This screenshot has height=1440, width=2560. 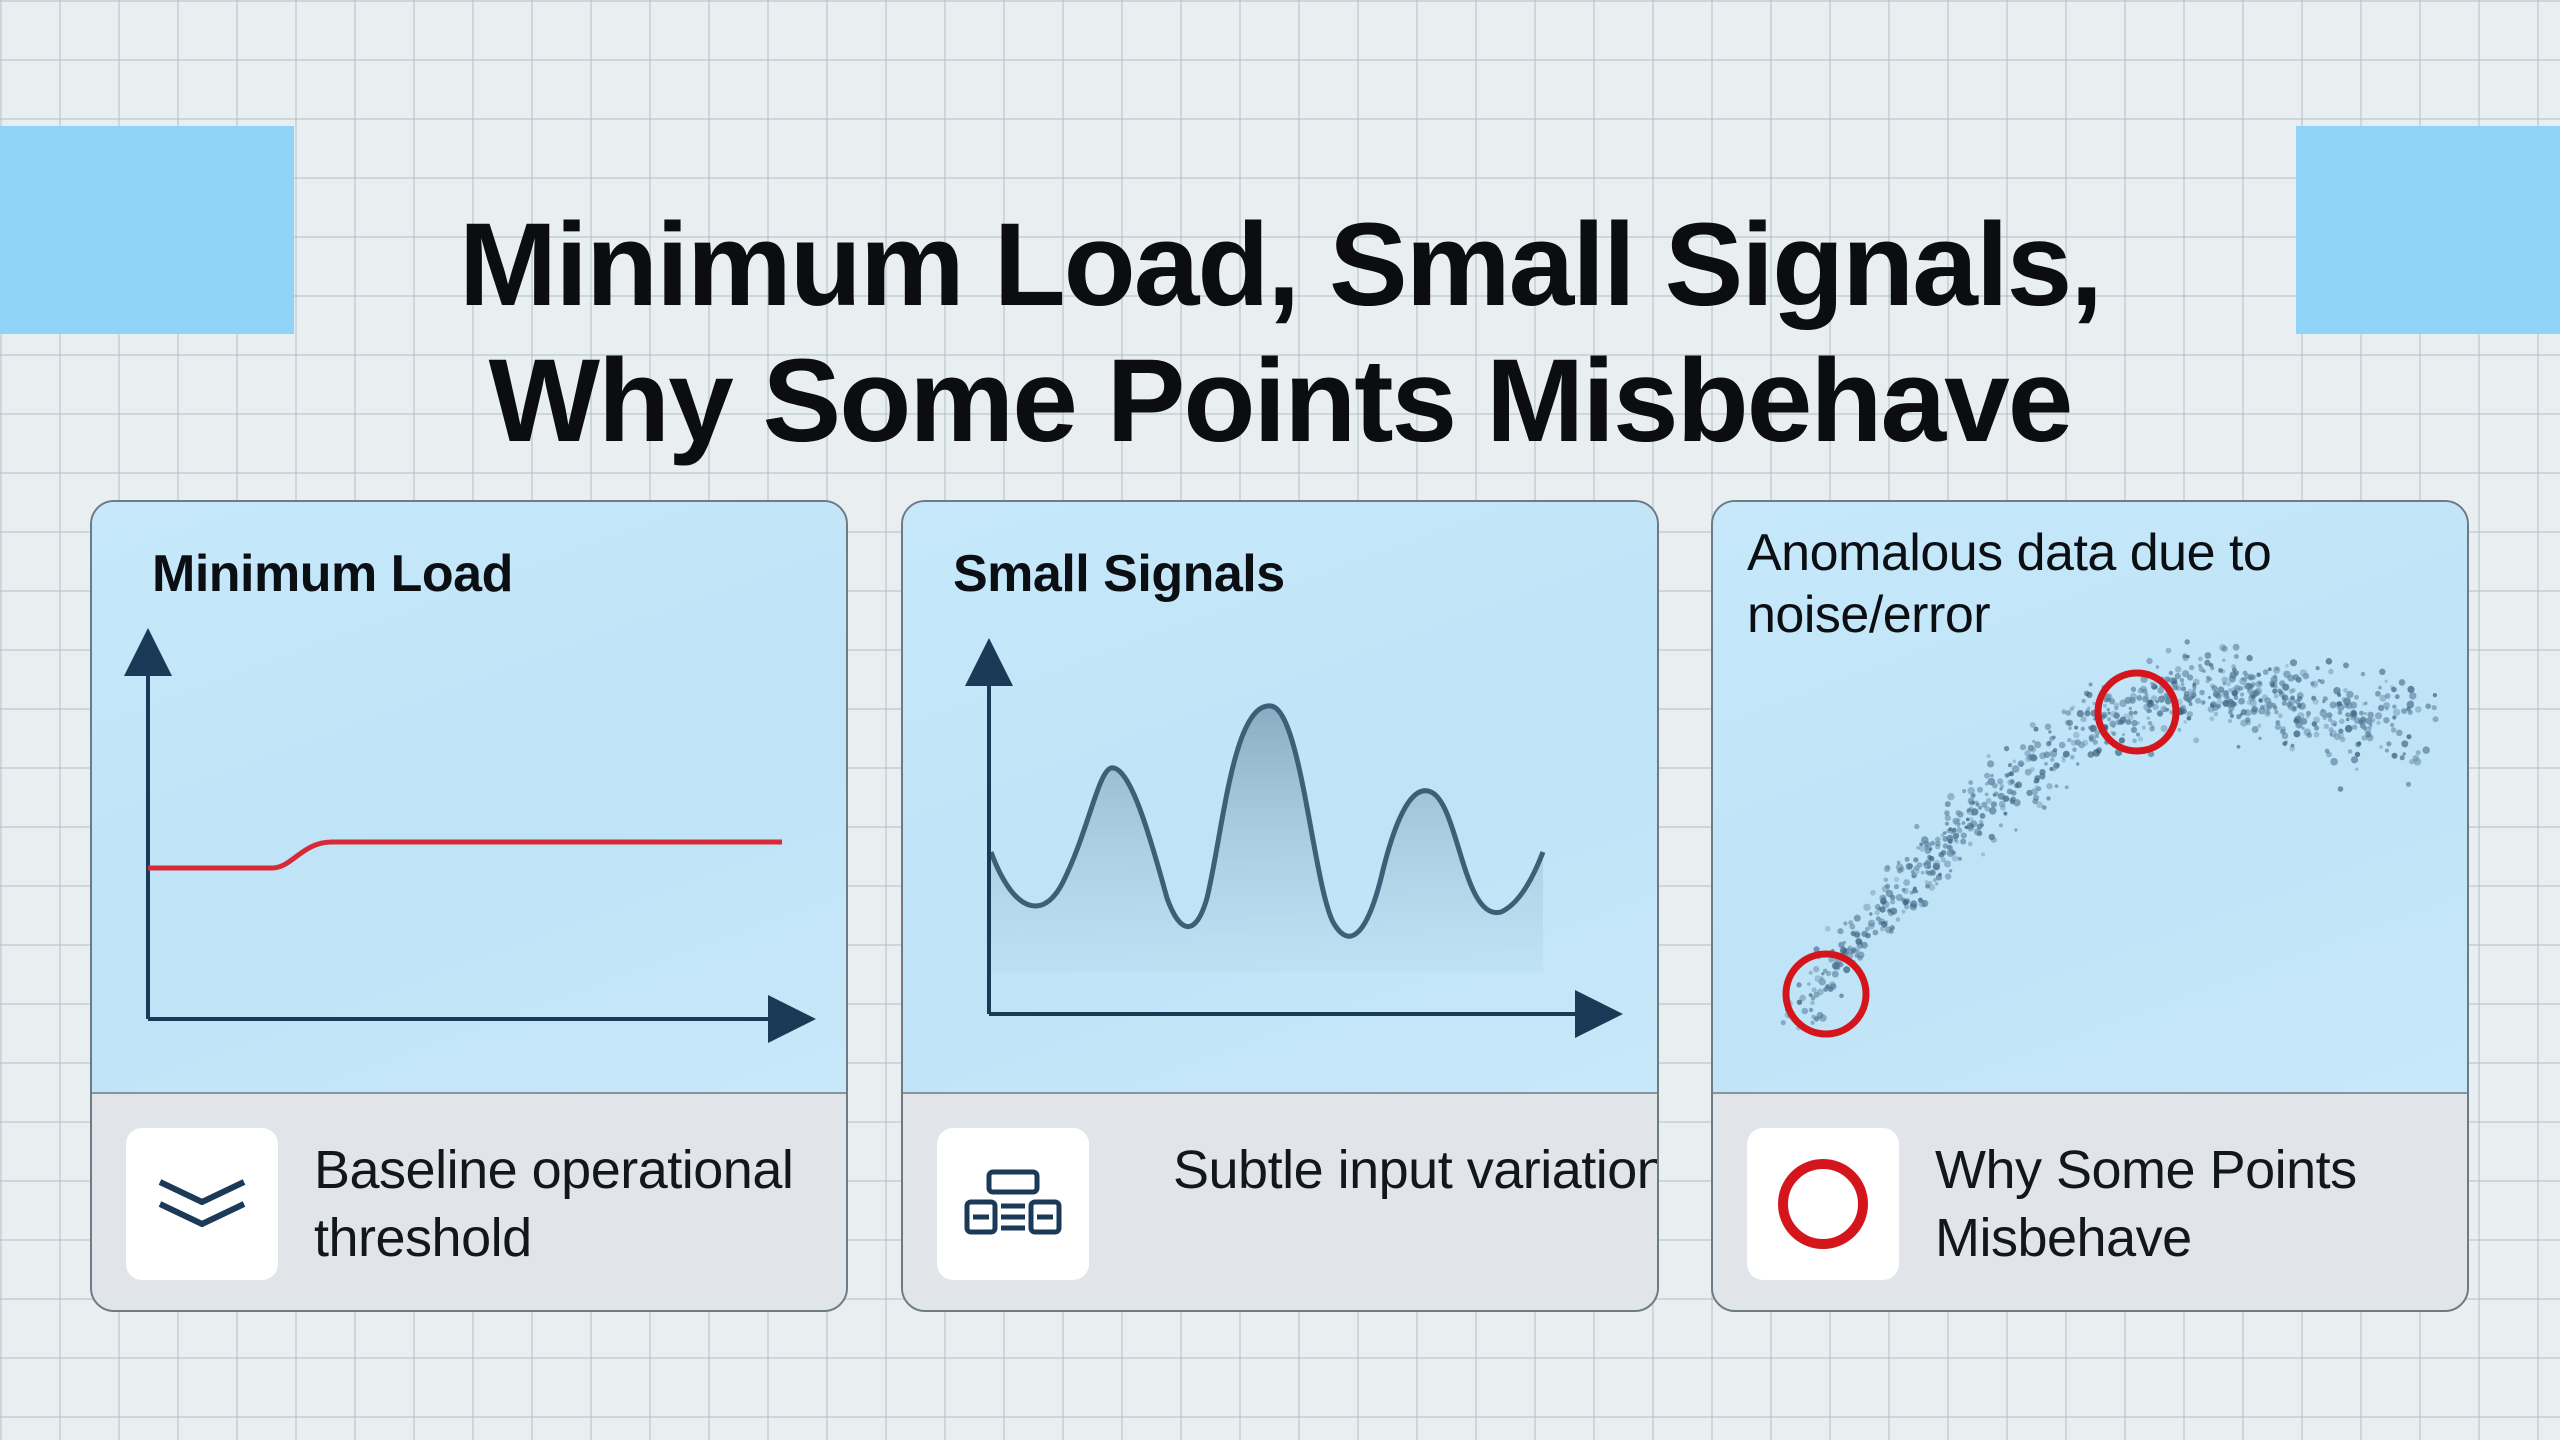 What do you see at coordinates (469, 798) in the screenshot?
I see `card-illustration: Minimum Load` at bounding box center [469, 798].